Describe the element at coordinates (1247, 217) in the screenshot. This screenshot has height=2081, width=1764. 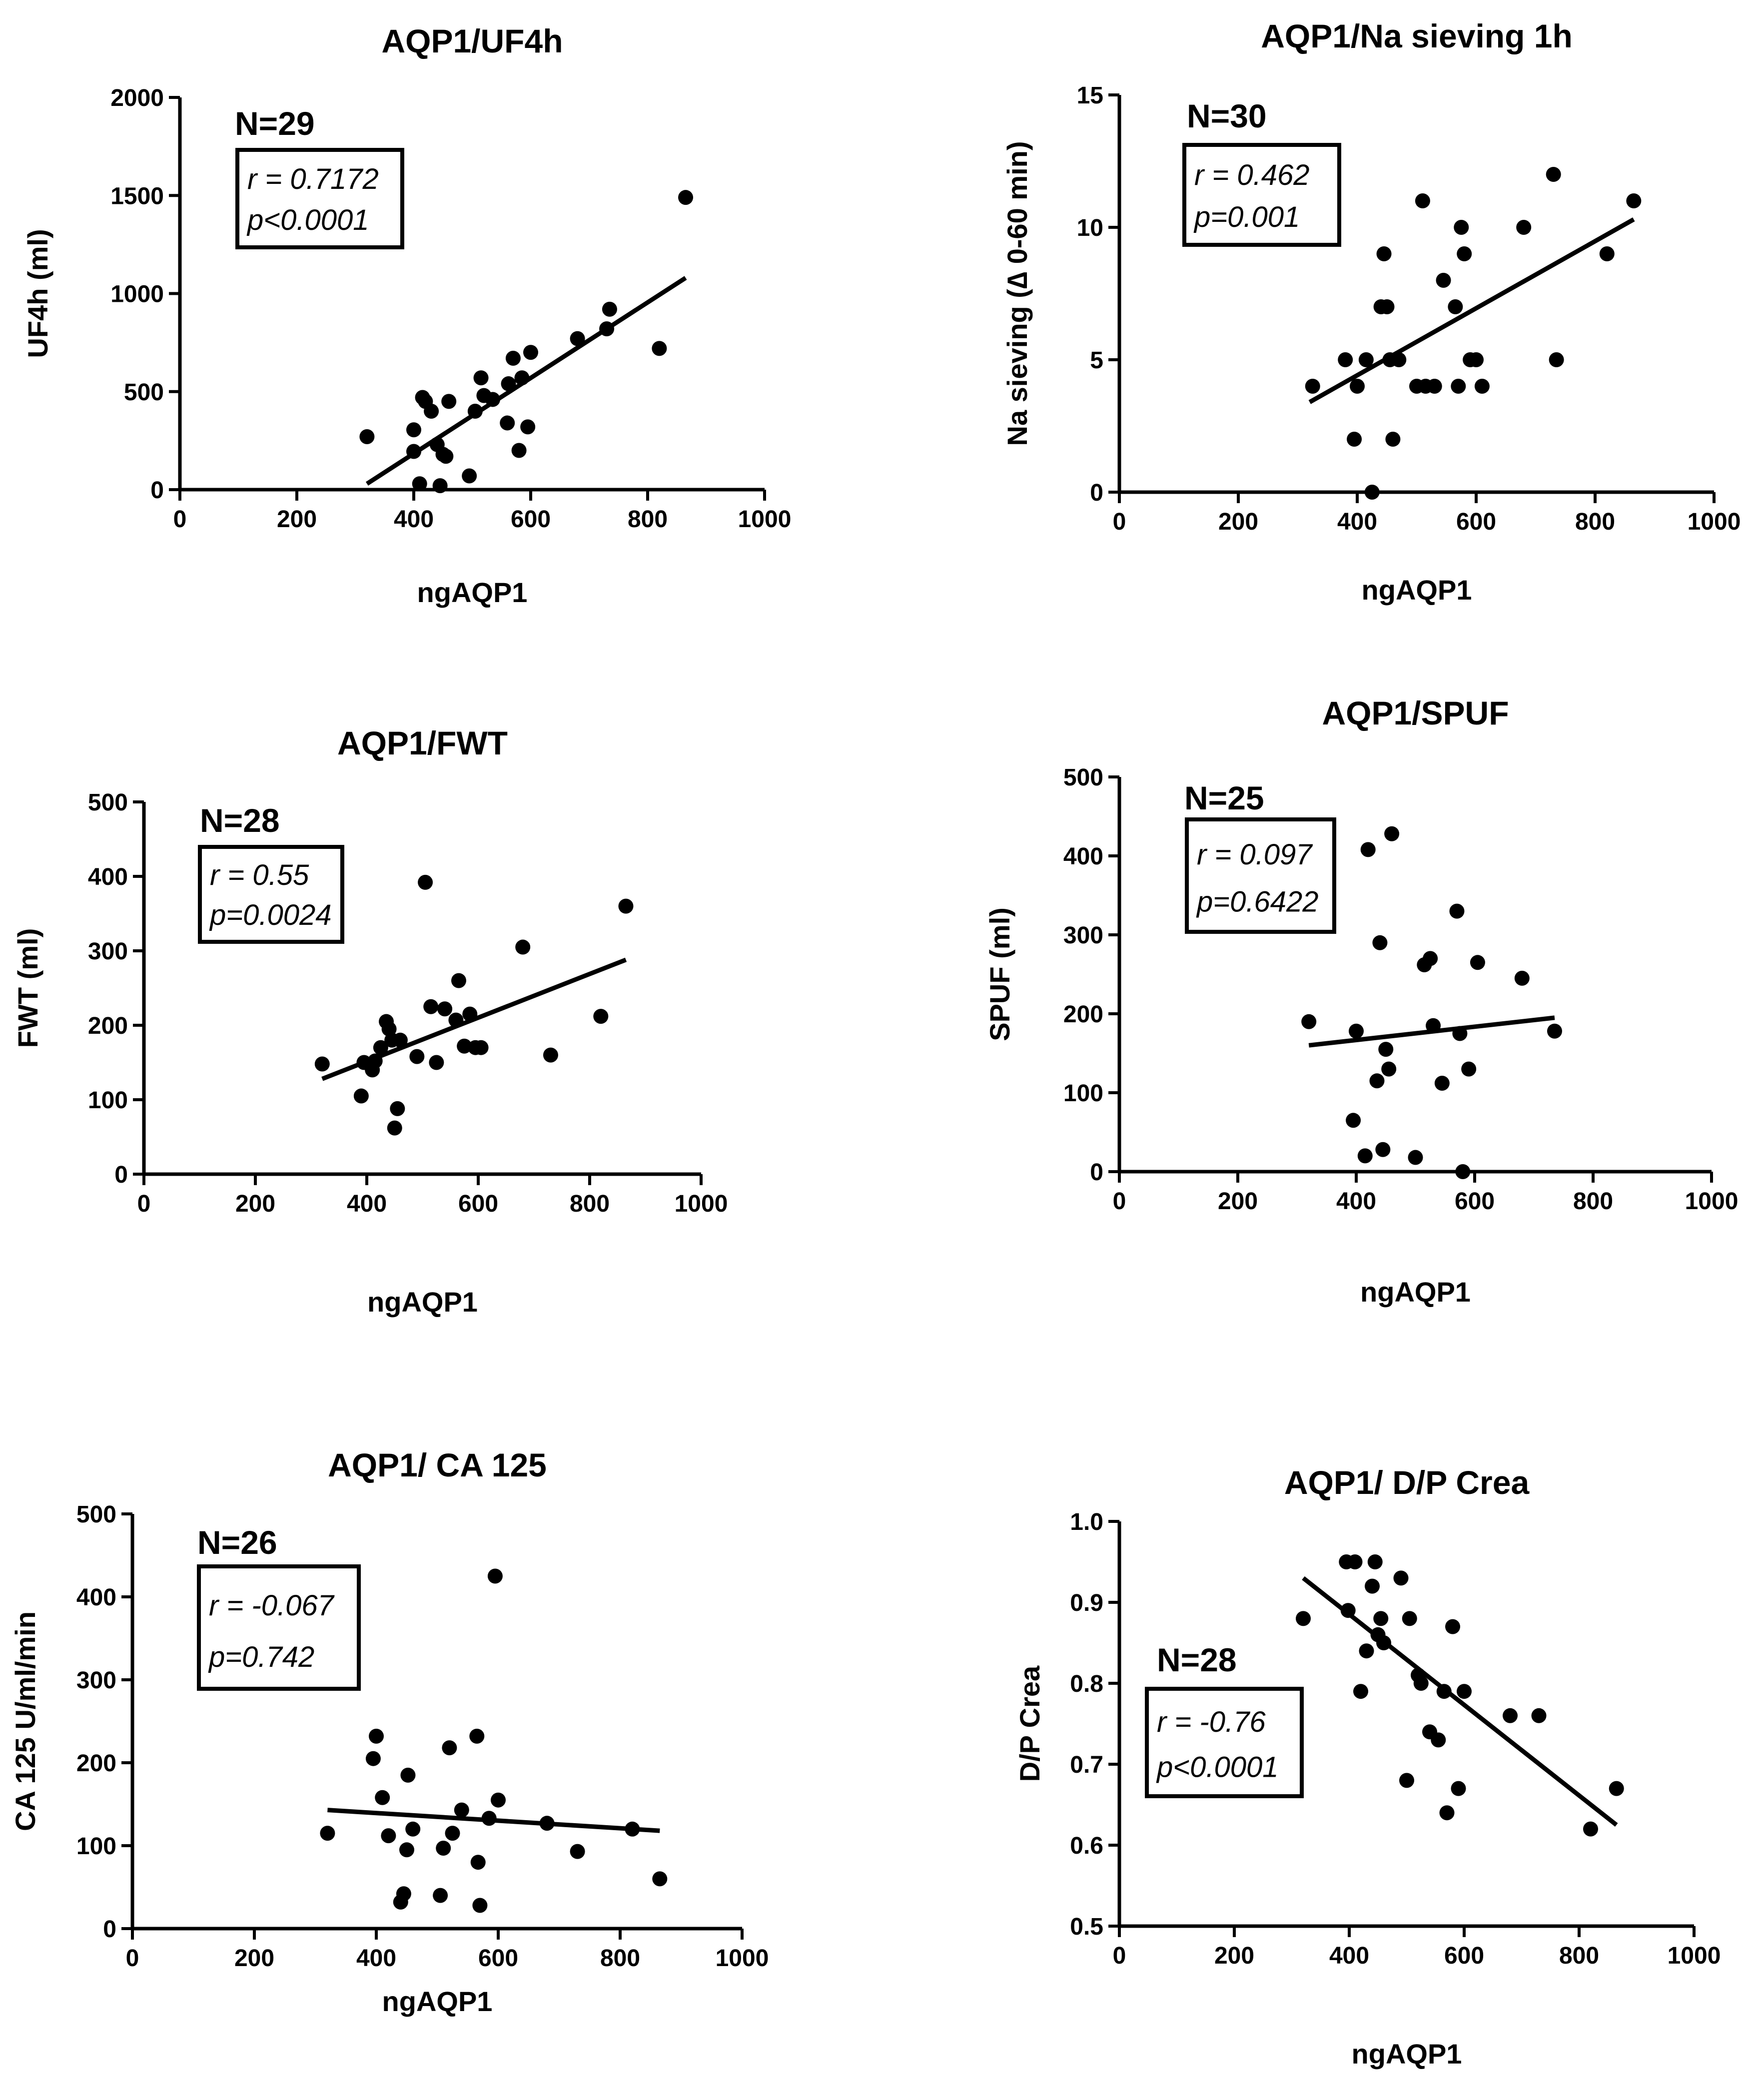
I see `p-value-label: p=0.001` at that location.